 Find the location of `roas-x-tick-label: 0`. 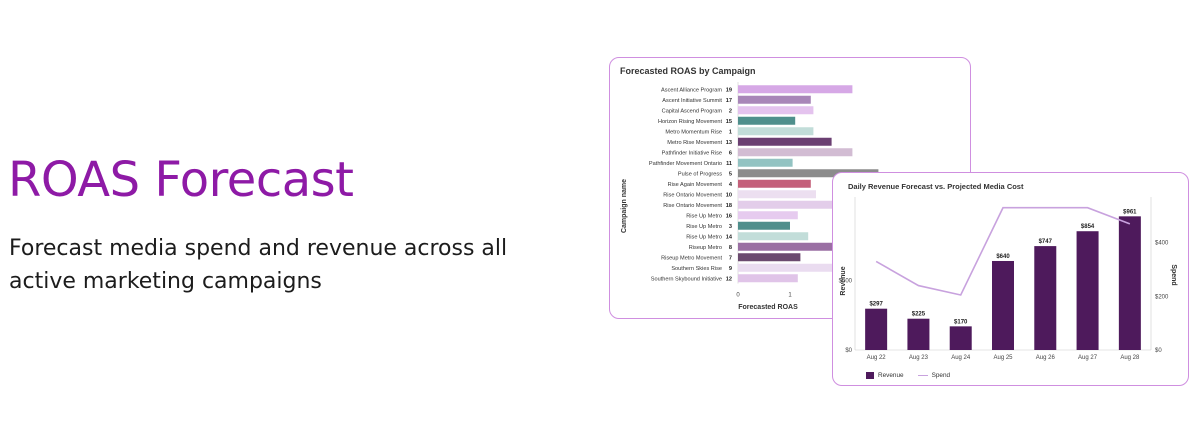

roas-x-tick-label: 0 is located at coordinates (738, 296).